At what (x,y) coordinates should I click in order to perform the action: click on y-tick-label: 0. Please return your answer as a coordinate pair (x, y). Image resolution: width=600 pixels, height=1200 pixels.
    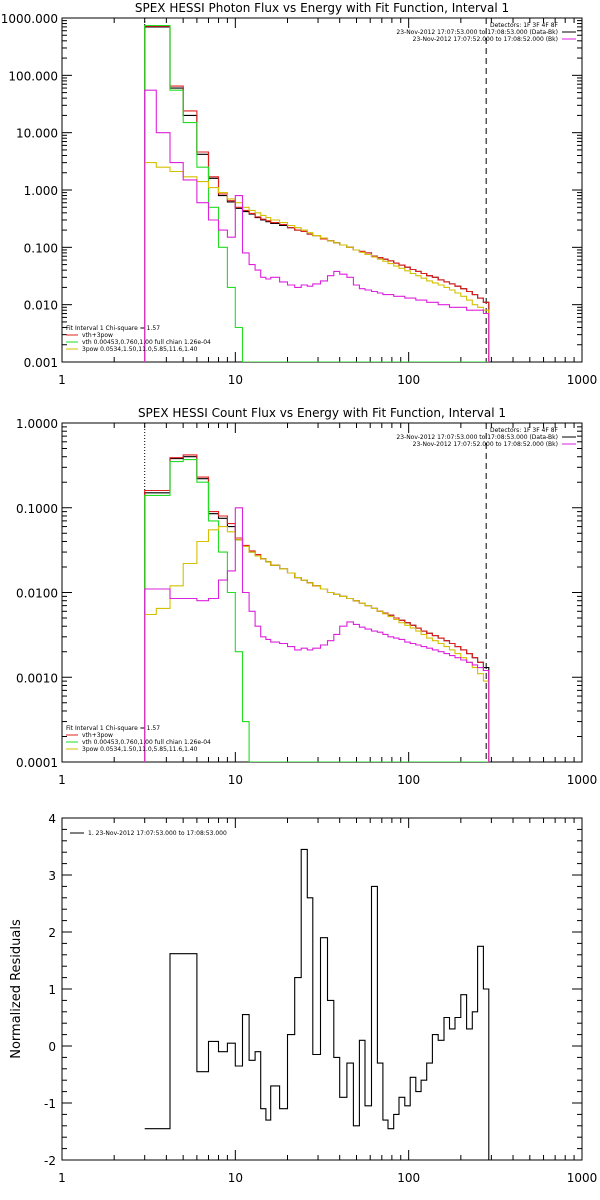
    Looking at the image, I should click on (52, 1047).